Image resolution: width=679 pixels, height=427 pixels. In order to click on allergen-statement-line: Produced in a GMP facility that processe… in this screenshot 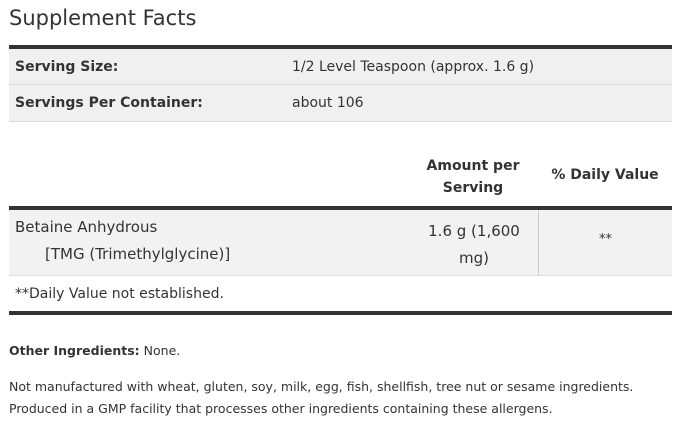, I will do `click(281, 408)`.